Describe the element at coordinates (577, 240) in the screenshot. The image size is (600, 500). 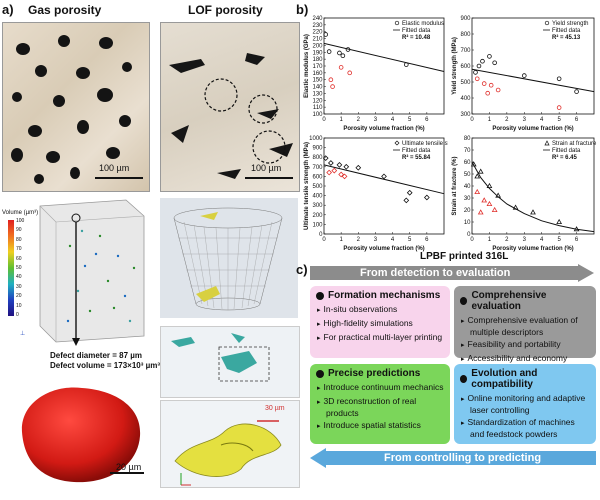
I see `x-tick-label: 6` at that location.